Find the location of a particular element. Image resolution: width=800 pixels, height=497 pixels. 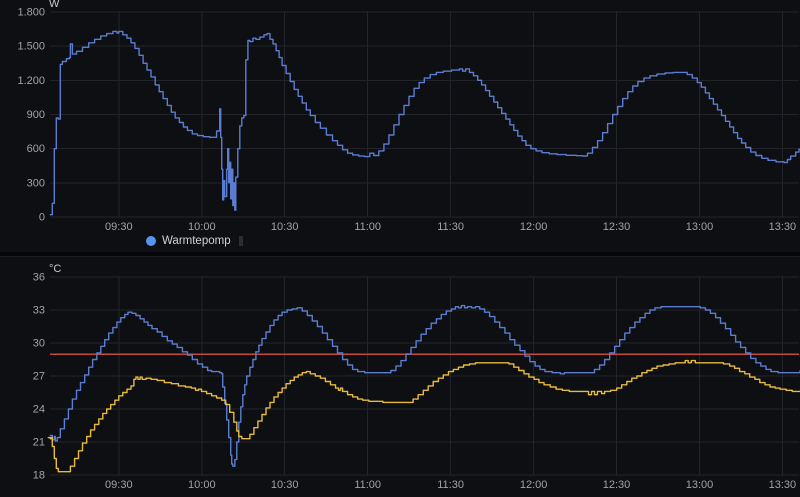

y-tick-label: 0 is located at coordinates (42, 218).